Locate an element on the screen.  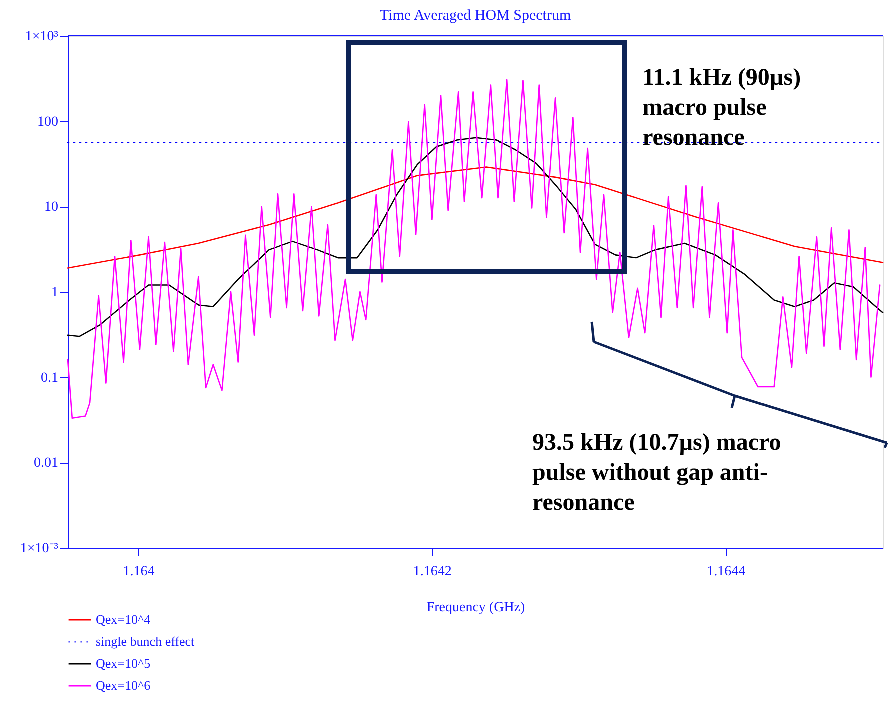
y-tick-label: 0.01 is located at coordinates (46, 464).